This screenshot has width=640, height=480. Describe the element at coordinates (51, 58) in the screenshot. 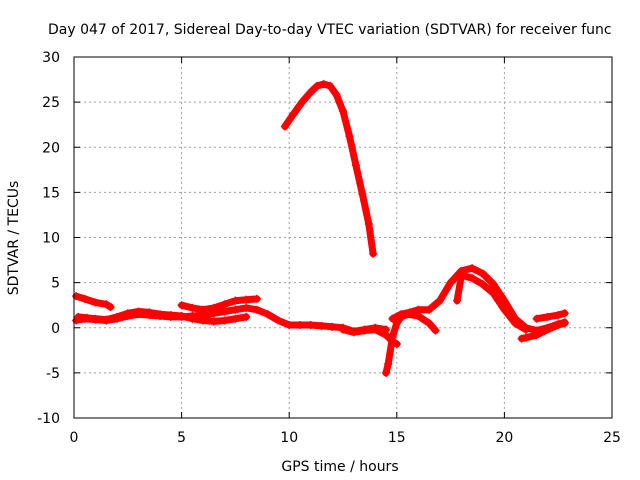

I see `y-tick-label: 30` at that location.